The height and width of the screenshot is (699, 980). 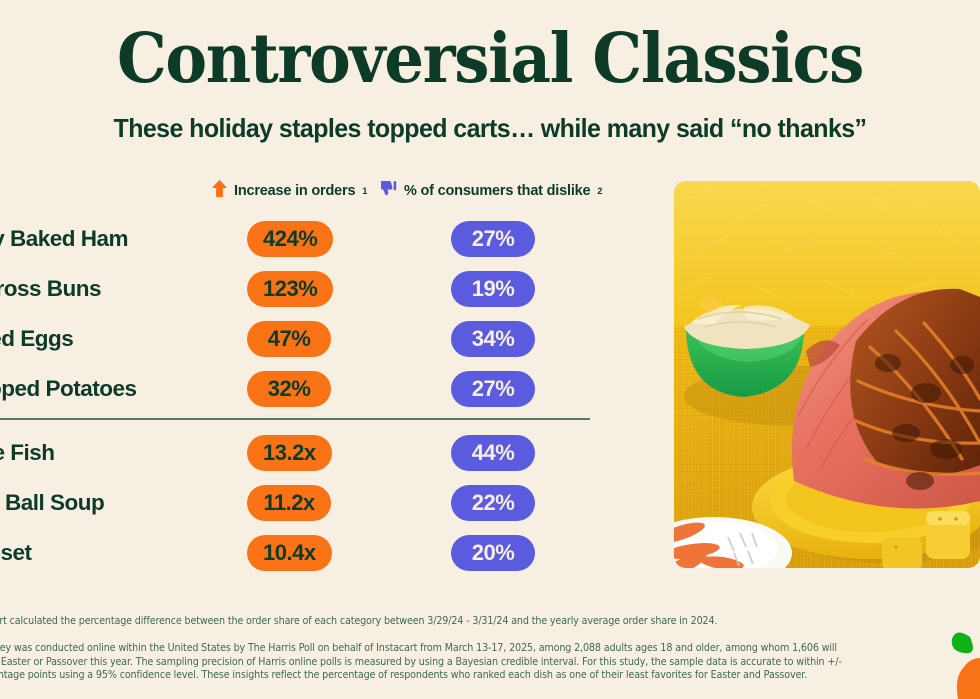 I want to click on table-row: Honey Baked Ham 424% 27%, so click(x=330, y=239).